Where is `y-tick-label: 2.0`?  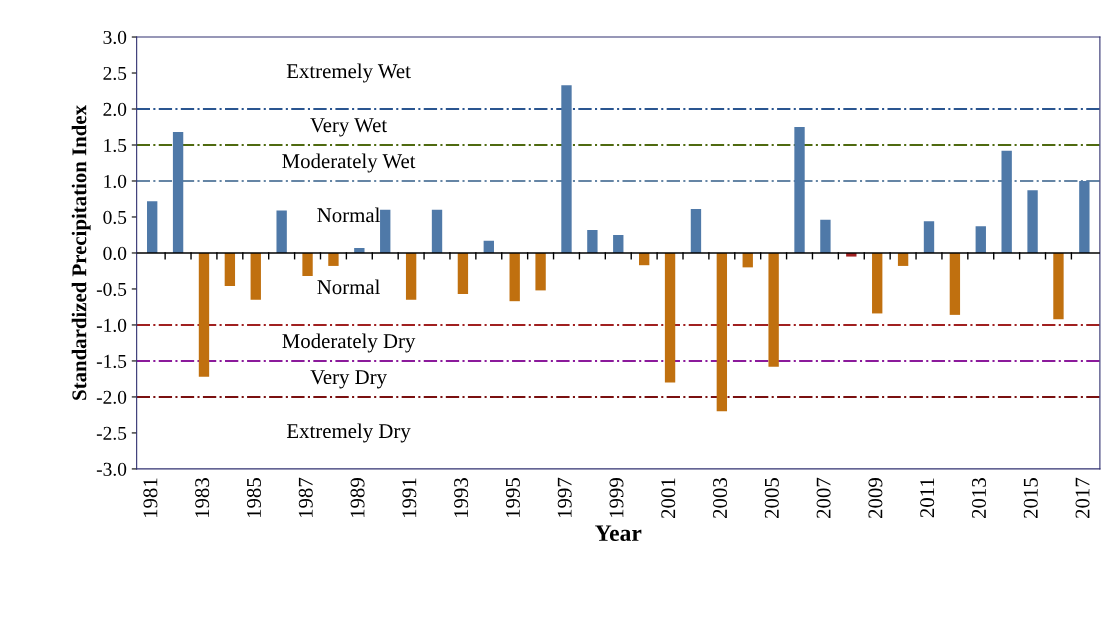
y-tick-label: 2.0 is located at coordinates (115, 109).